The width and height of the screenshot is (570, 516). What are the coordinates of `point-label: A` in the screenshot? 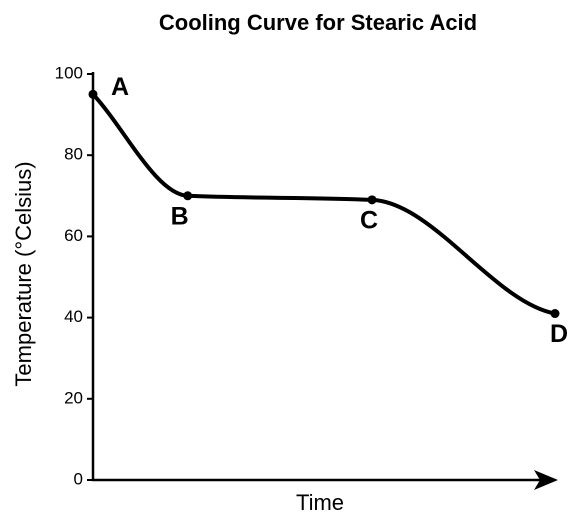 It's located at (120, 87).